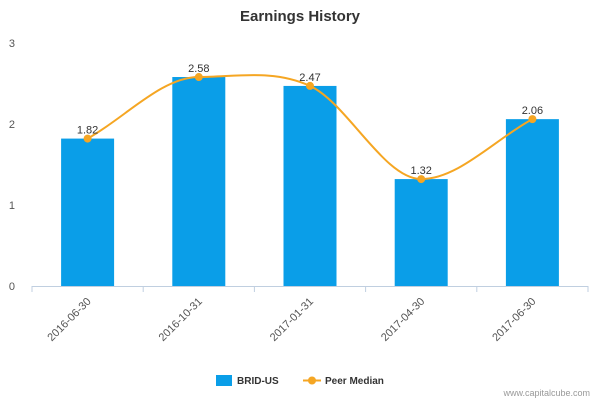 The image size is (600, 400). What do you see at coordinates (403, 320) in the screenshot?
I see `x-tick-label: 2017-04-30` at bounding box center [403, 320].